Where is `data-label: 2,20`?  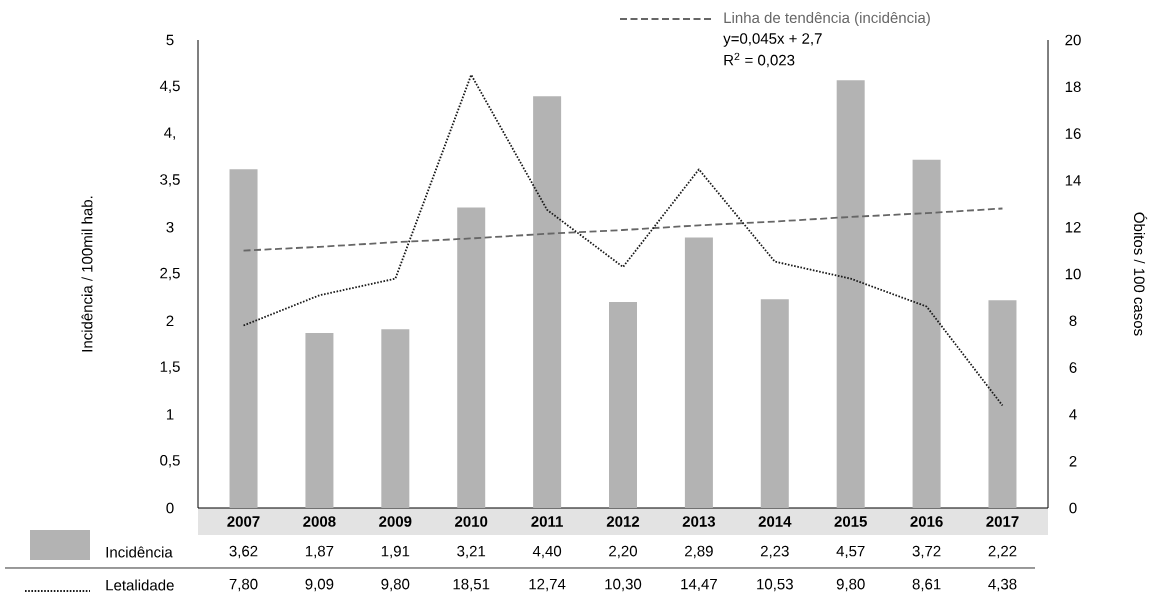 data-label: 2,20 is located at coordinates (623, 552).